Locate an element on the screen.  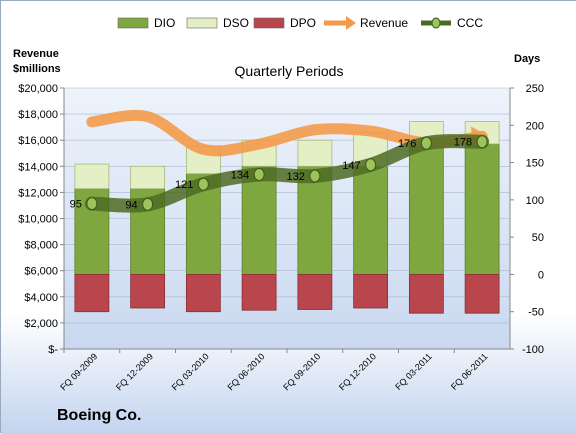
y-tick-label: $20,000 is located at coordinates (38, 89).